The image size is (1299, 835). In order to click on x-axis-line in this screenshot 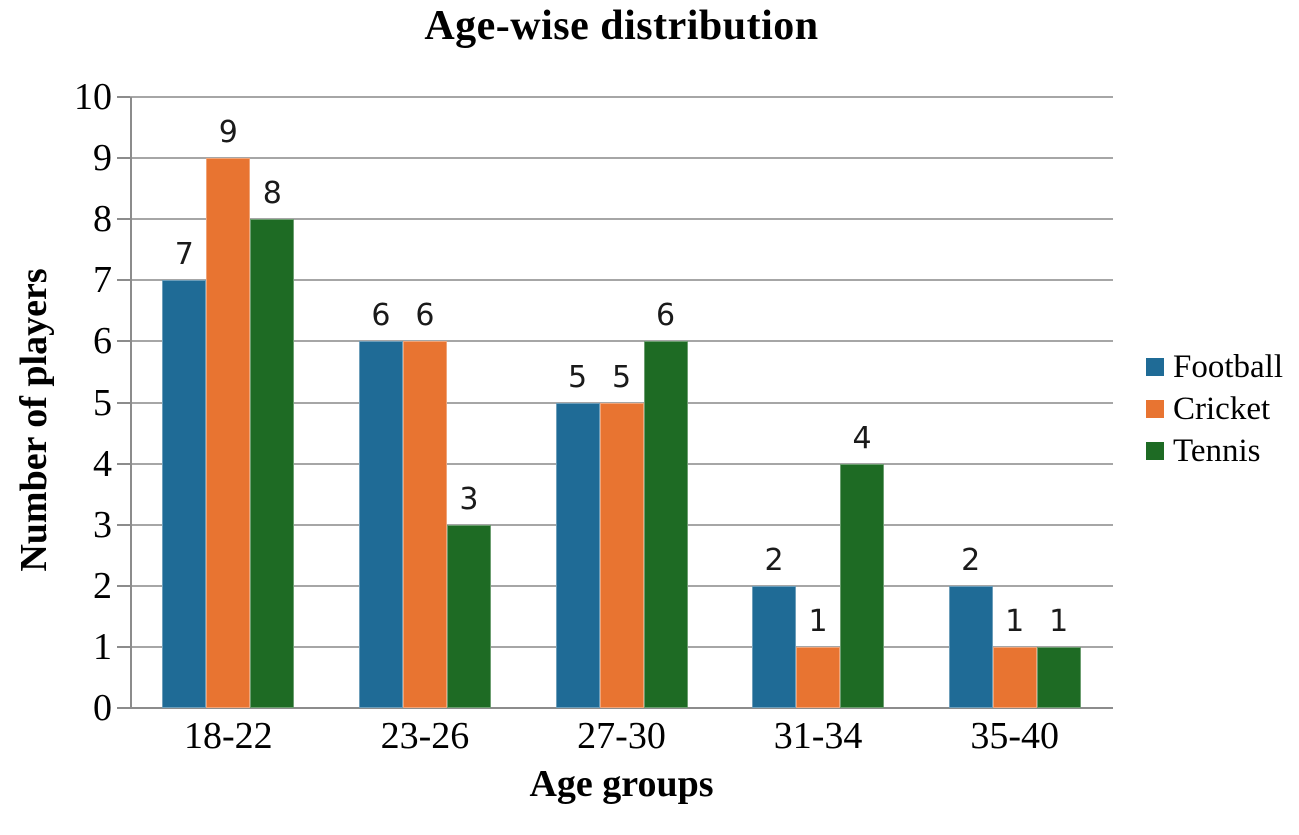, I will do `click(621, 708)`.